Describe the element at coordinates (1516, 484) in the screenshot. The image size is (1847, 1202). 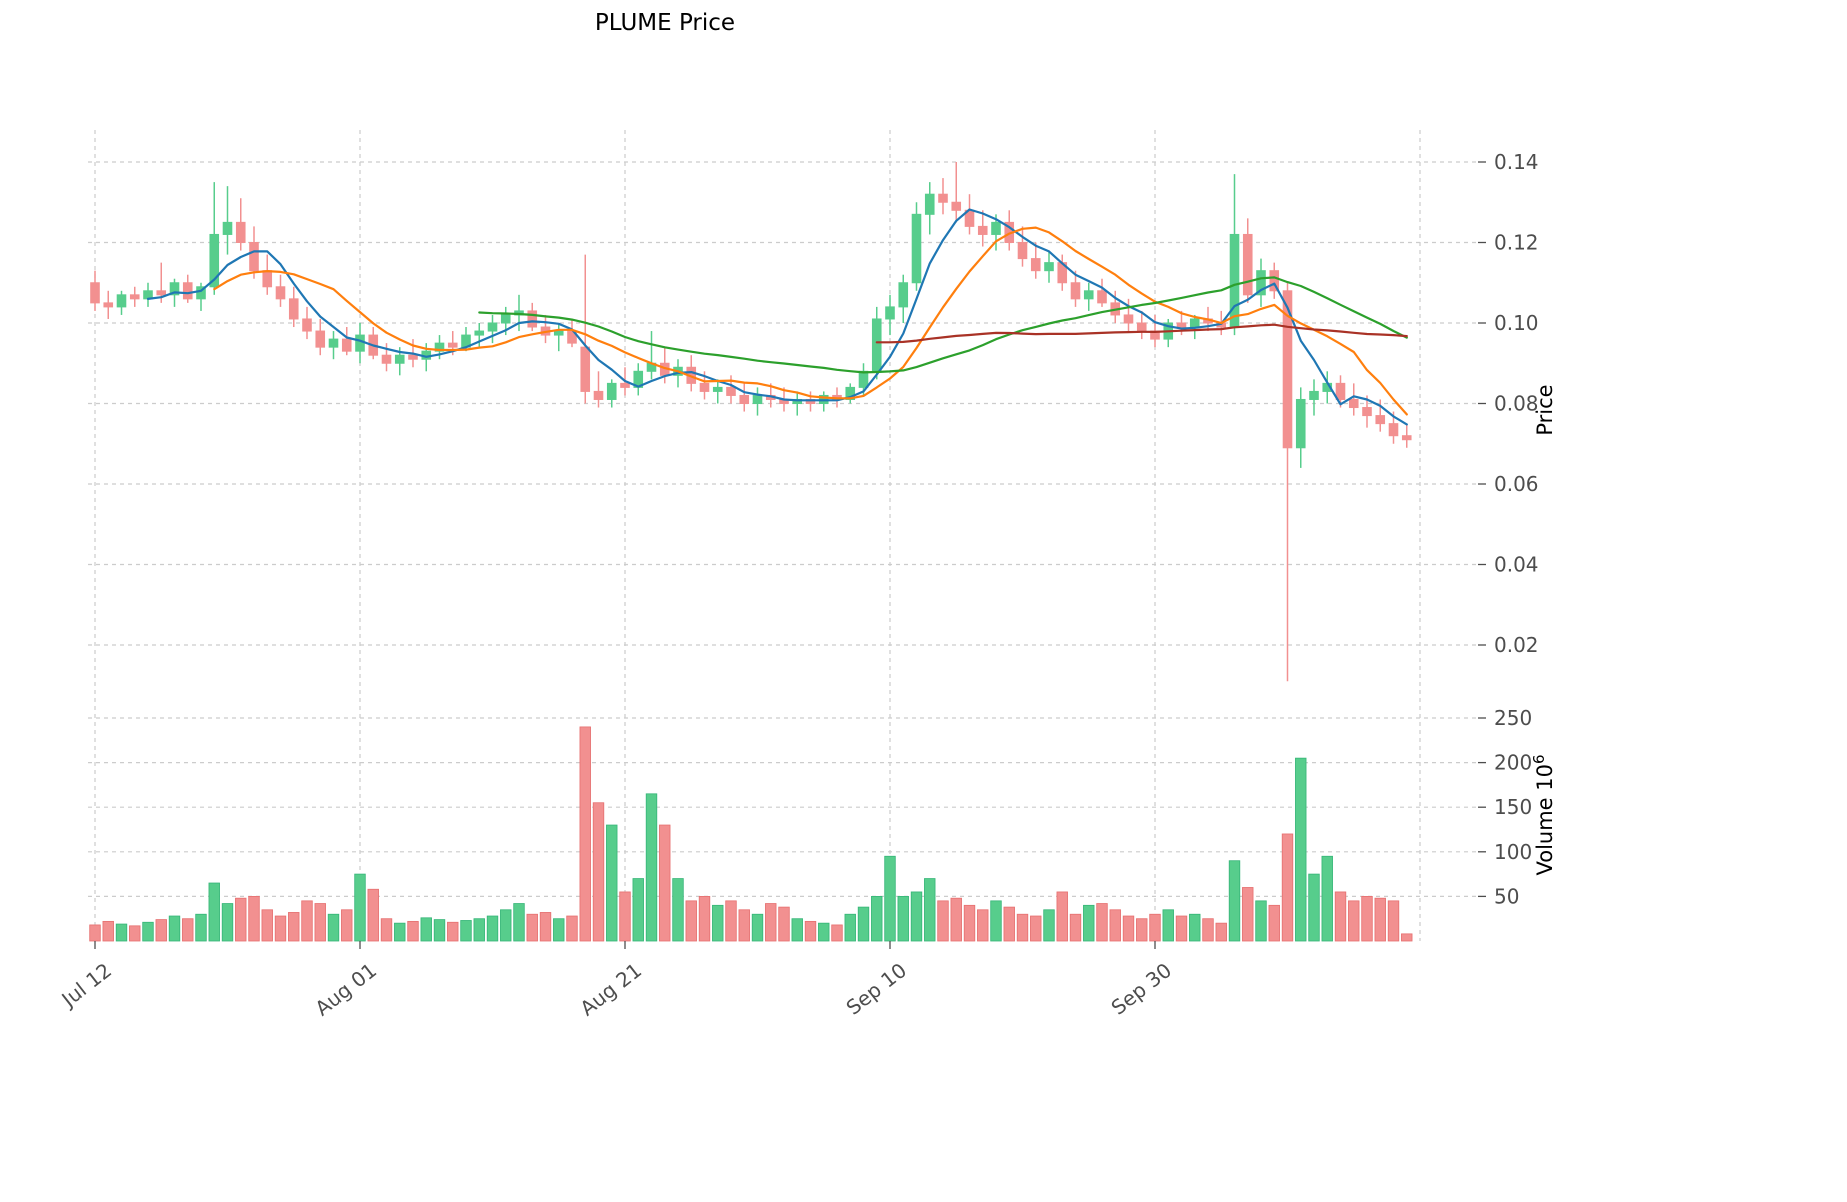
I see `price-tick-label: 0.06` at that location.